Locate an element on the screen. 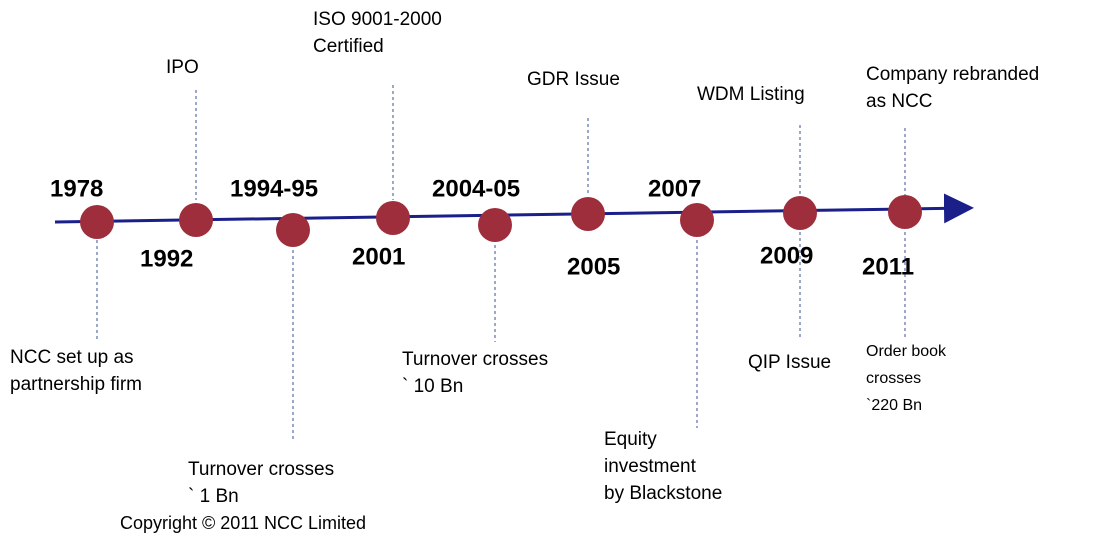 Image resolution: width=1099 pixels, height=539 pixels. event-text: as NCC is located at coordinates (899, 101).